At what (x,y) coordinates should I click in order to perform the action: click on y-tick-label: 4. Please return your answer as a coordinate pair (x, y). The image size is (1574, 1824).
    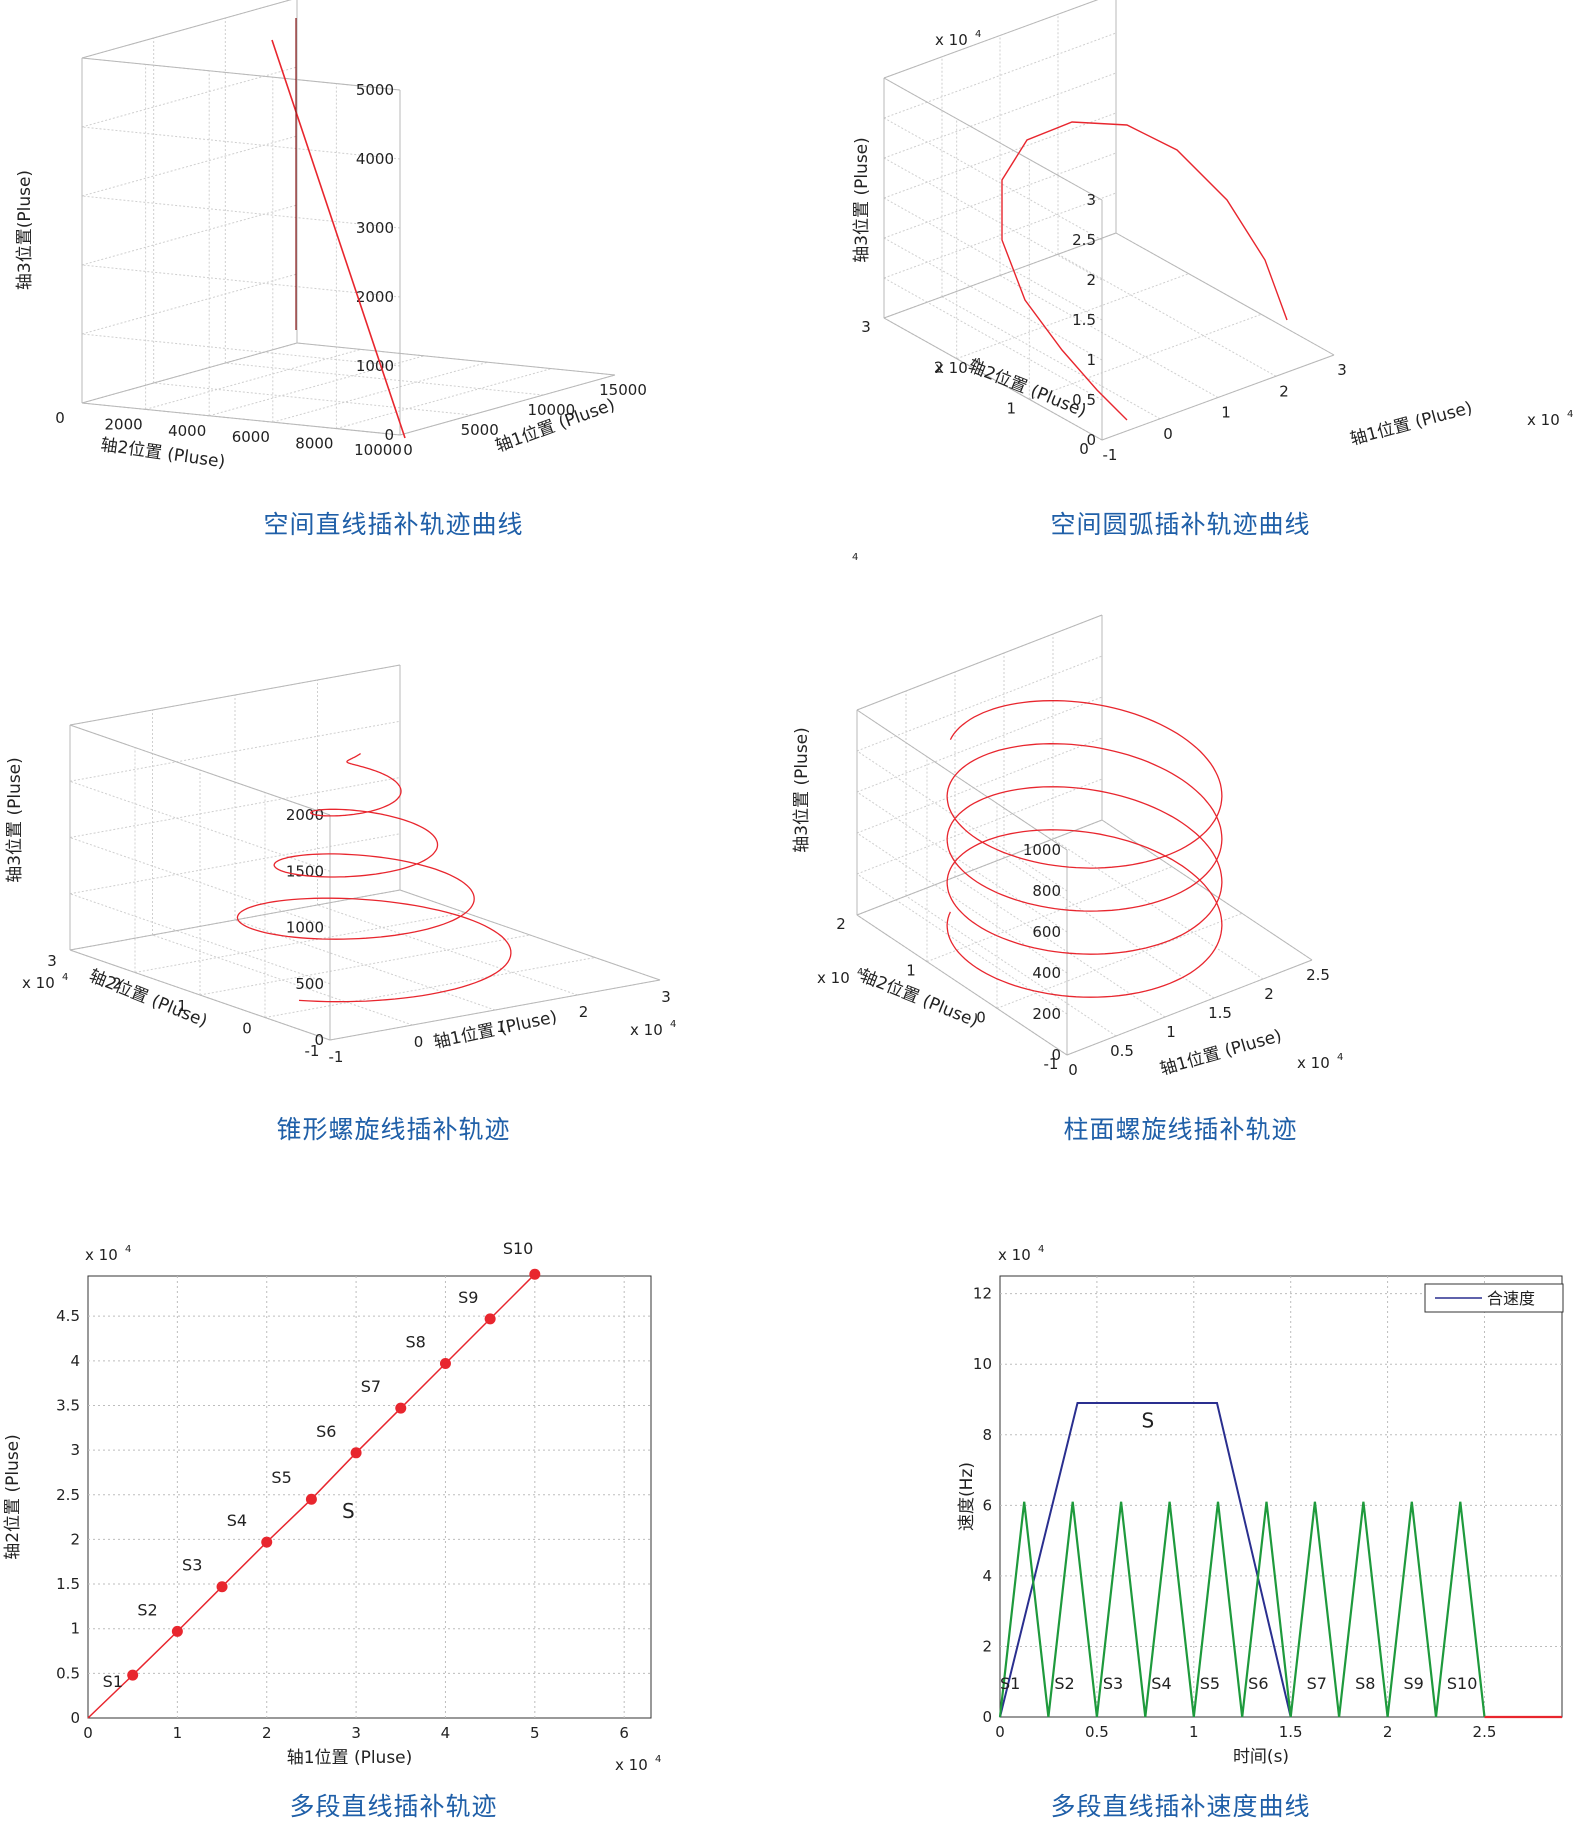
    Looking at the image, I should click on (75, 1361).